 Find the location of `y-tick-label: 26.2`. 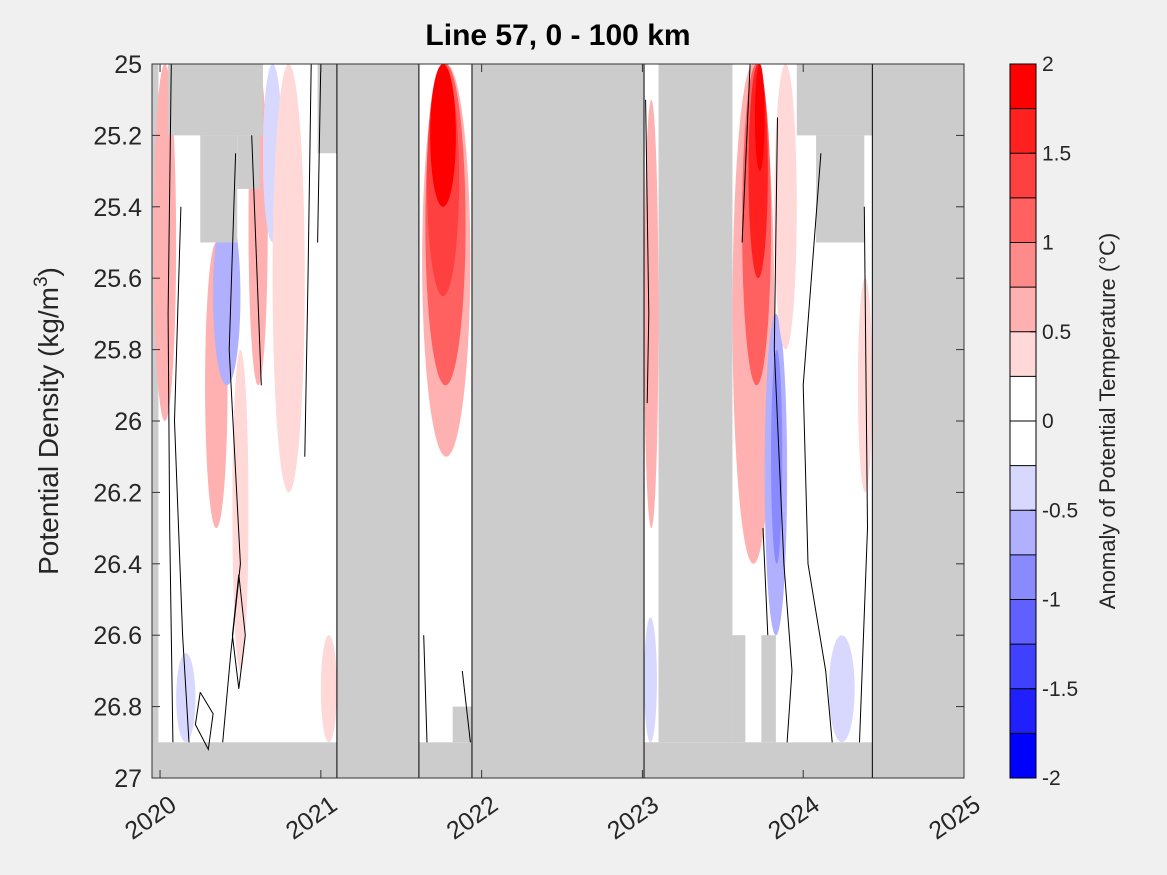

y-tick-label: 26.2 is located at coordinates (117, 493).